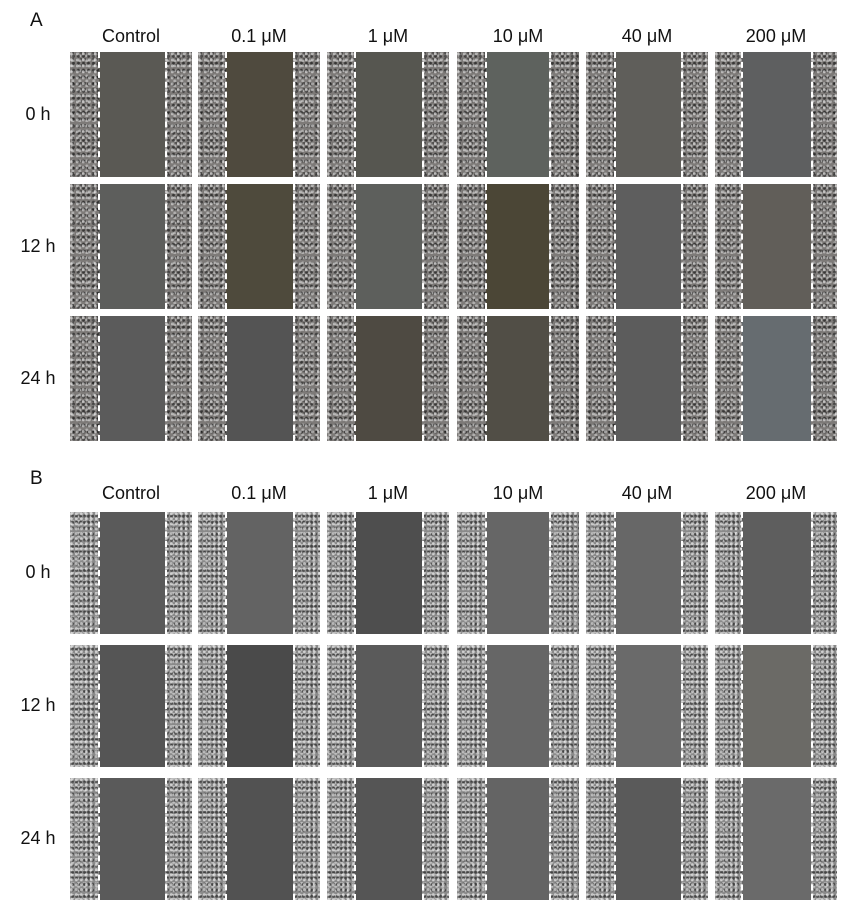 The image size is (842, 900). Describe the element at coordinates (518, 493) in the screenshot. I see `column-label: 10 μM` at that location.